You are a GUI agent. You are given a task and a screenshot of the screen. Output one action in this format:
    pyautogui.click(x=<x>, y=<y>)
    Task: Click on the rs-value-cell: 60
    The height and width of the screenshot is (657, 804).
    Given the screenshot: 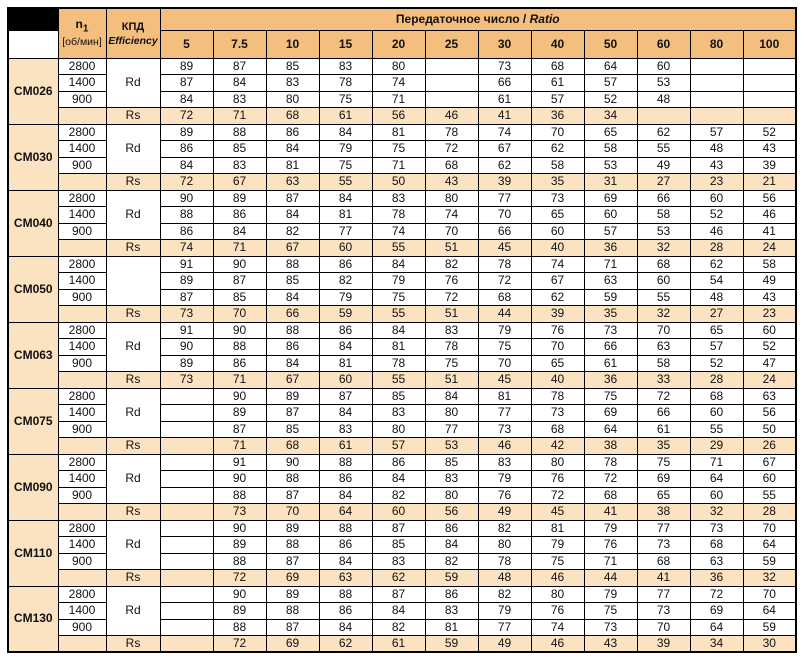 What is the action you would take?
    pyautogui.click(x=398, y=512)
    